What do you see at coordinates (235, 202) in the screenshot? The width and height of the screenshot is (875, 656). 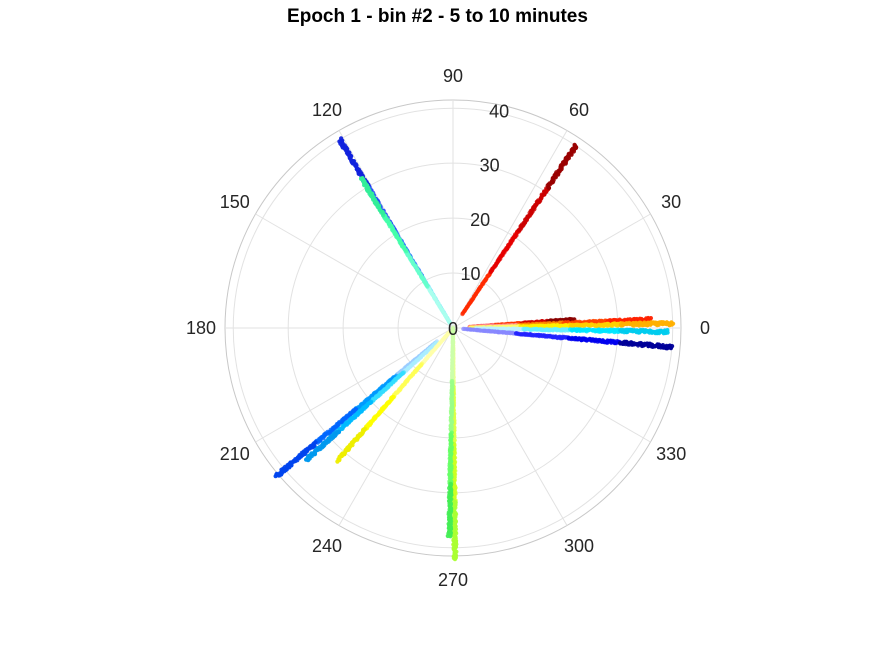 I see `theta-tick-label: 150` at bounding box center [235, 202].